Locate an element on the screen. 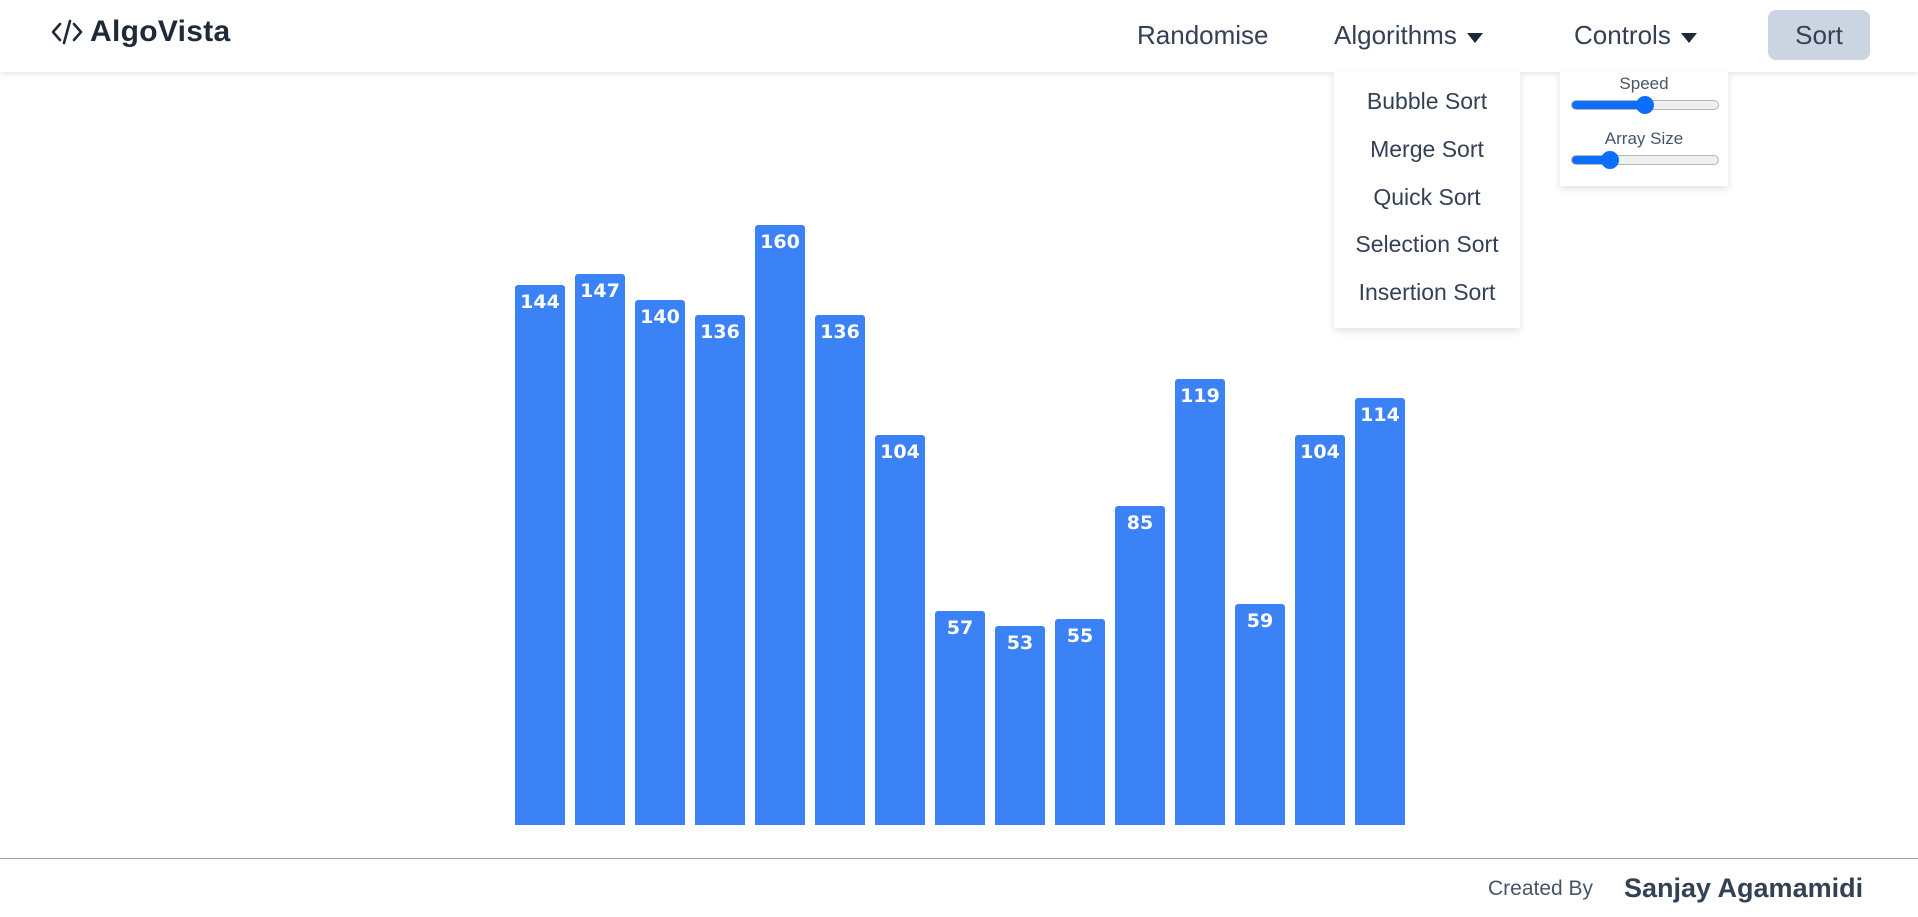 The width and height of the screenshot is (1918, 917). speed-slider is located at coordinates (1645, 105).